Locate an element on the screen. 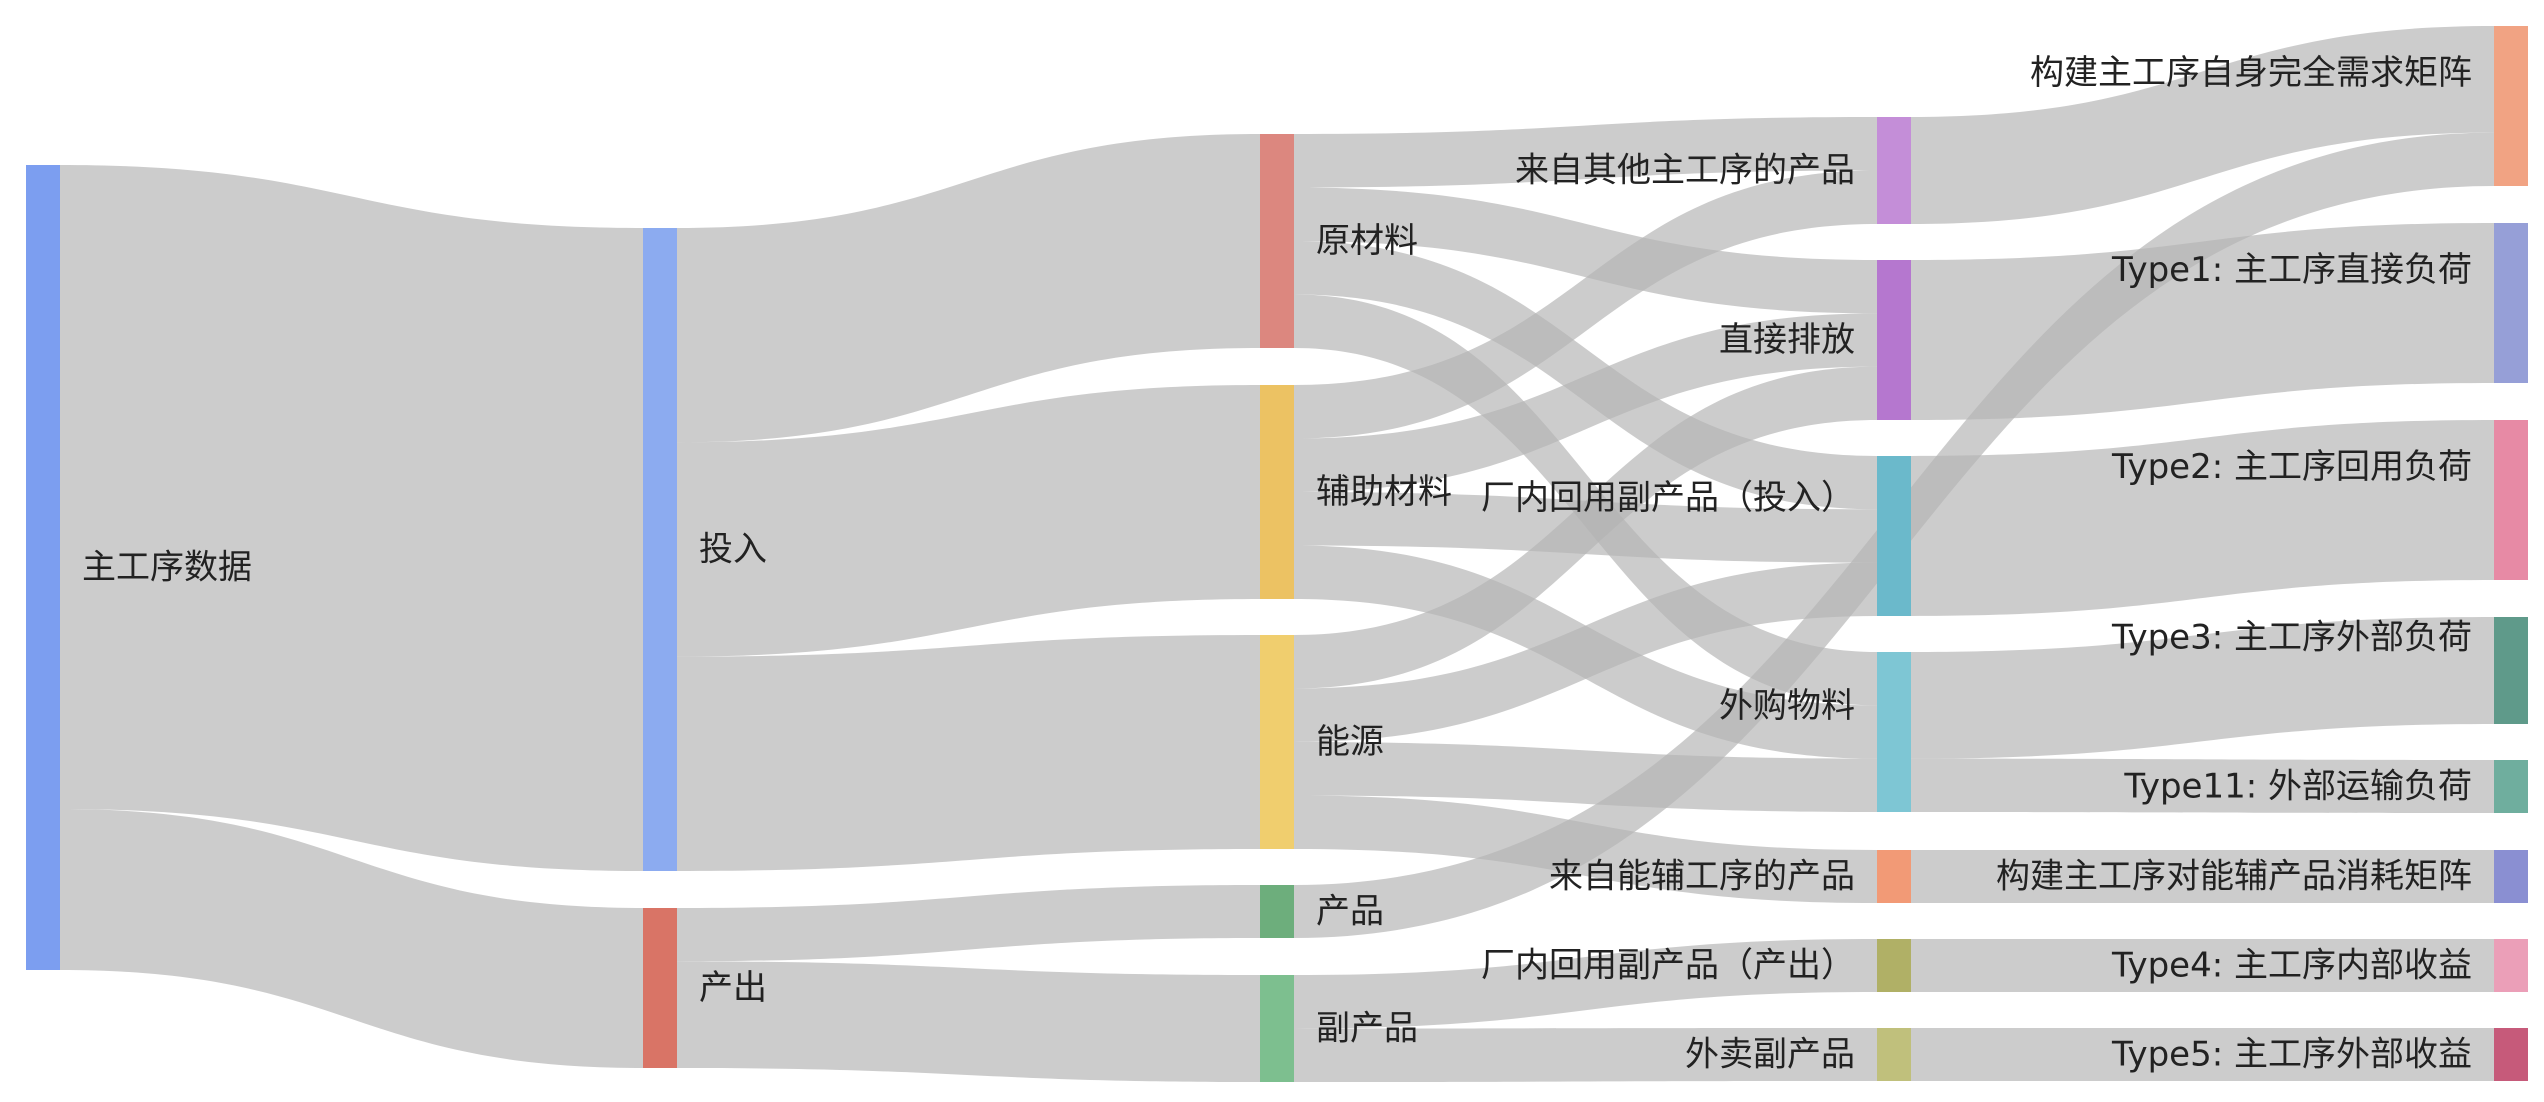 This screenshot has height=1102, width=2544. node-output is located at coordinates (660, 988).